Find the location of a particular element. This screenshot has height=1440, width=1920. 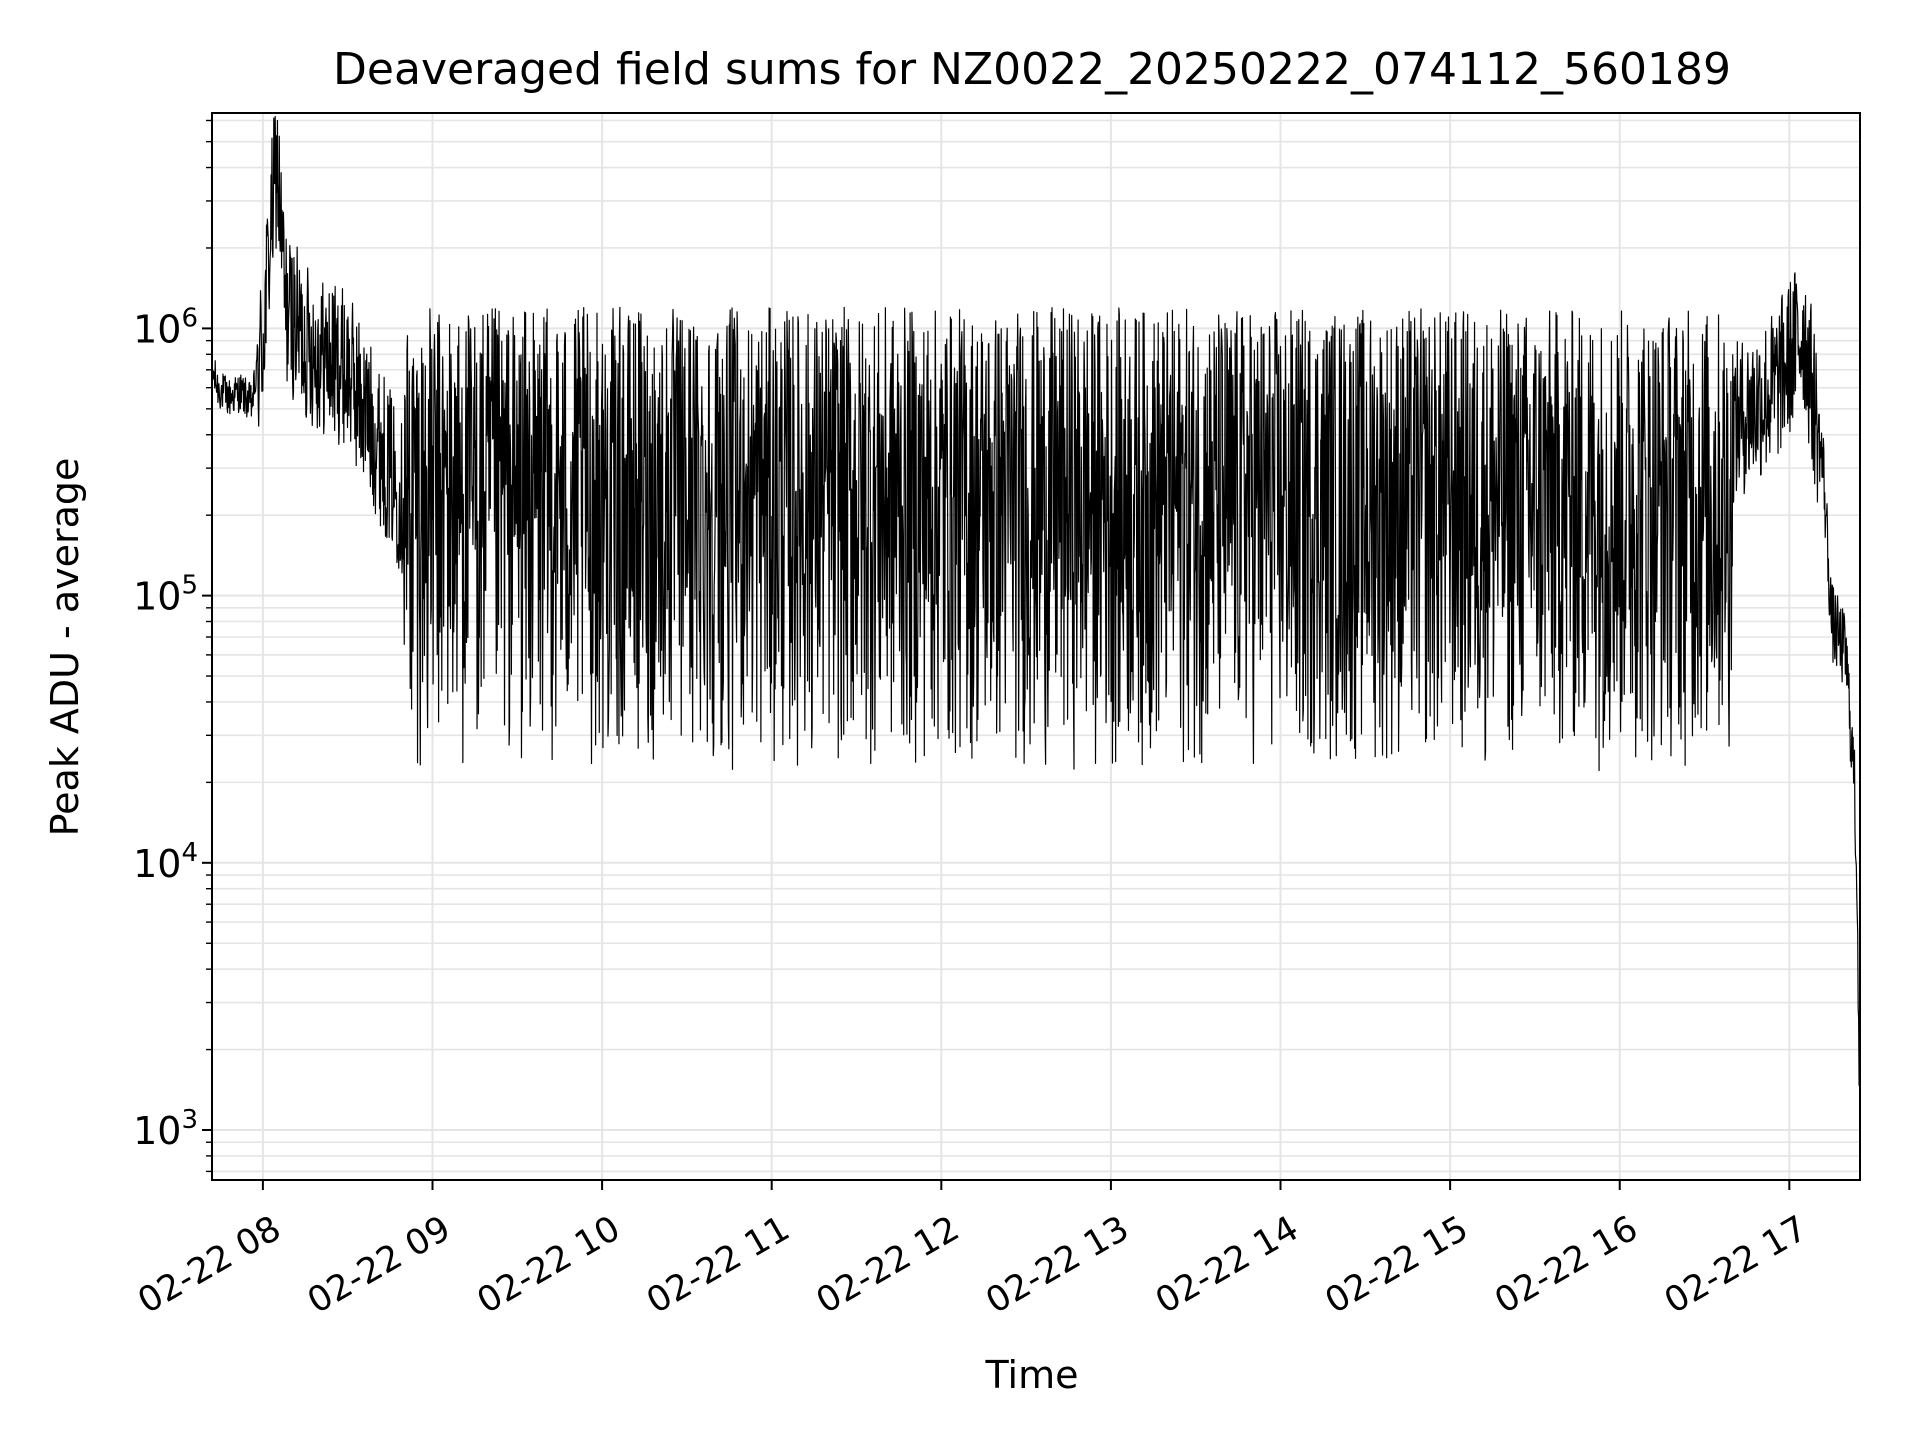

y-axis-label: Peak ADU - average is located at coordinates (65, 647).